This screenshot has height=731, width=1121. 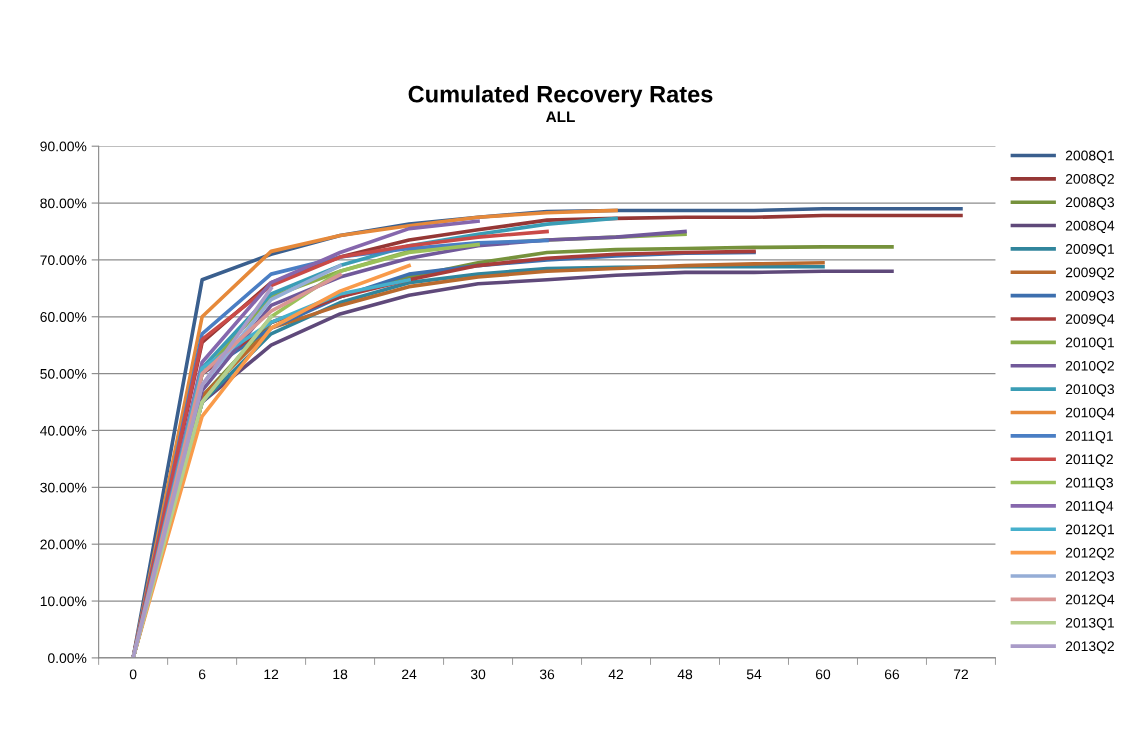 I want to click on x-tick-label: 54, so click(x=754, y=674).